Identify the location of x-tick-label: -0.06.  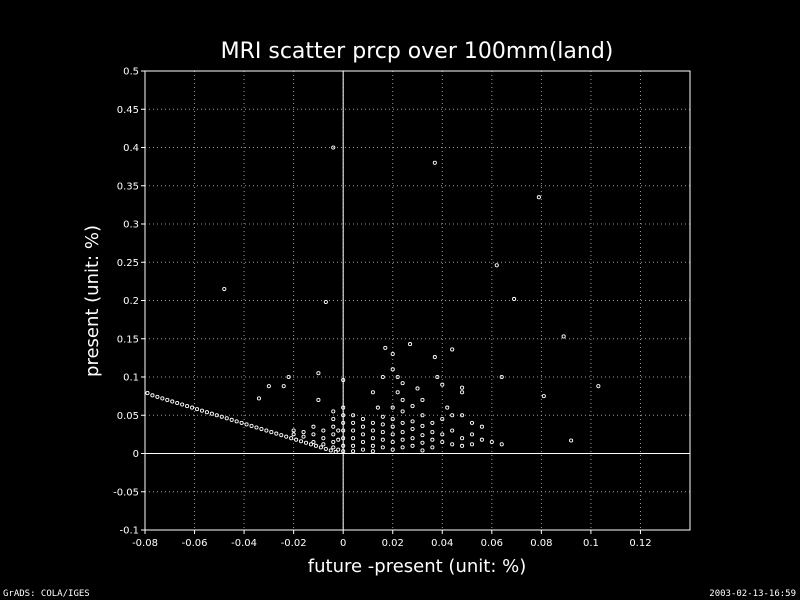
(195, 543).